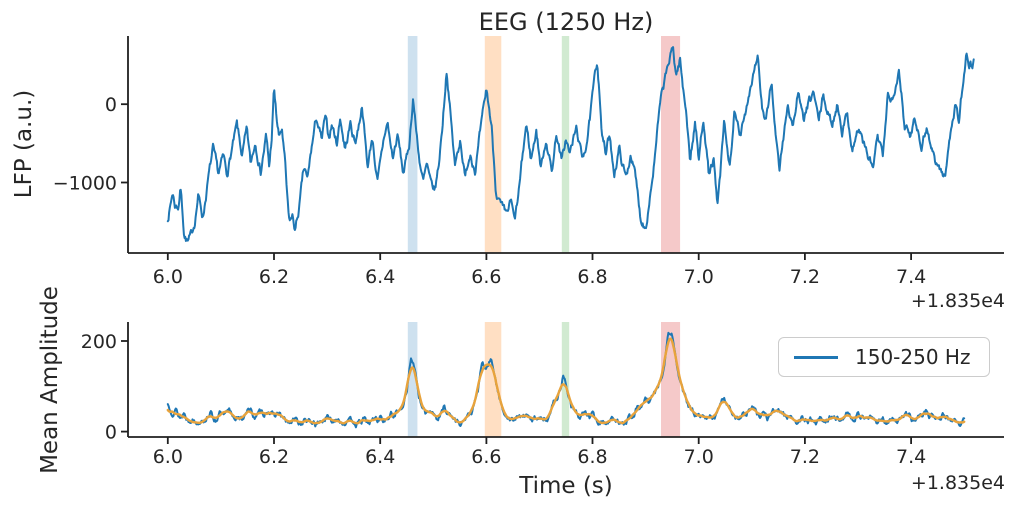  What do you see at coordinates (50, 380) in the screenshot?
I see `bottom-y-axis-label: Mean Amplitude` at bounding box center [50, 380].